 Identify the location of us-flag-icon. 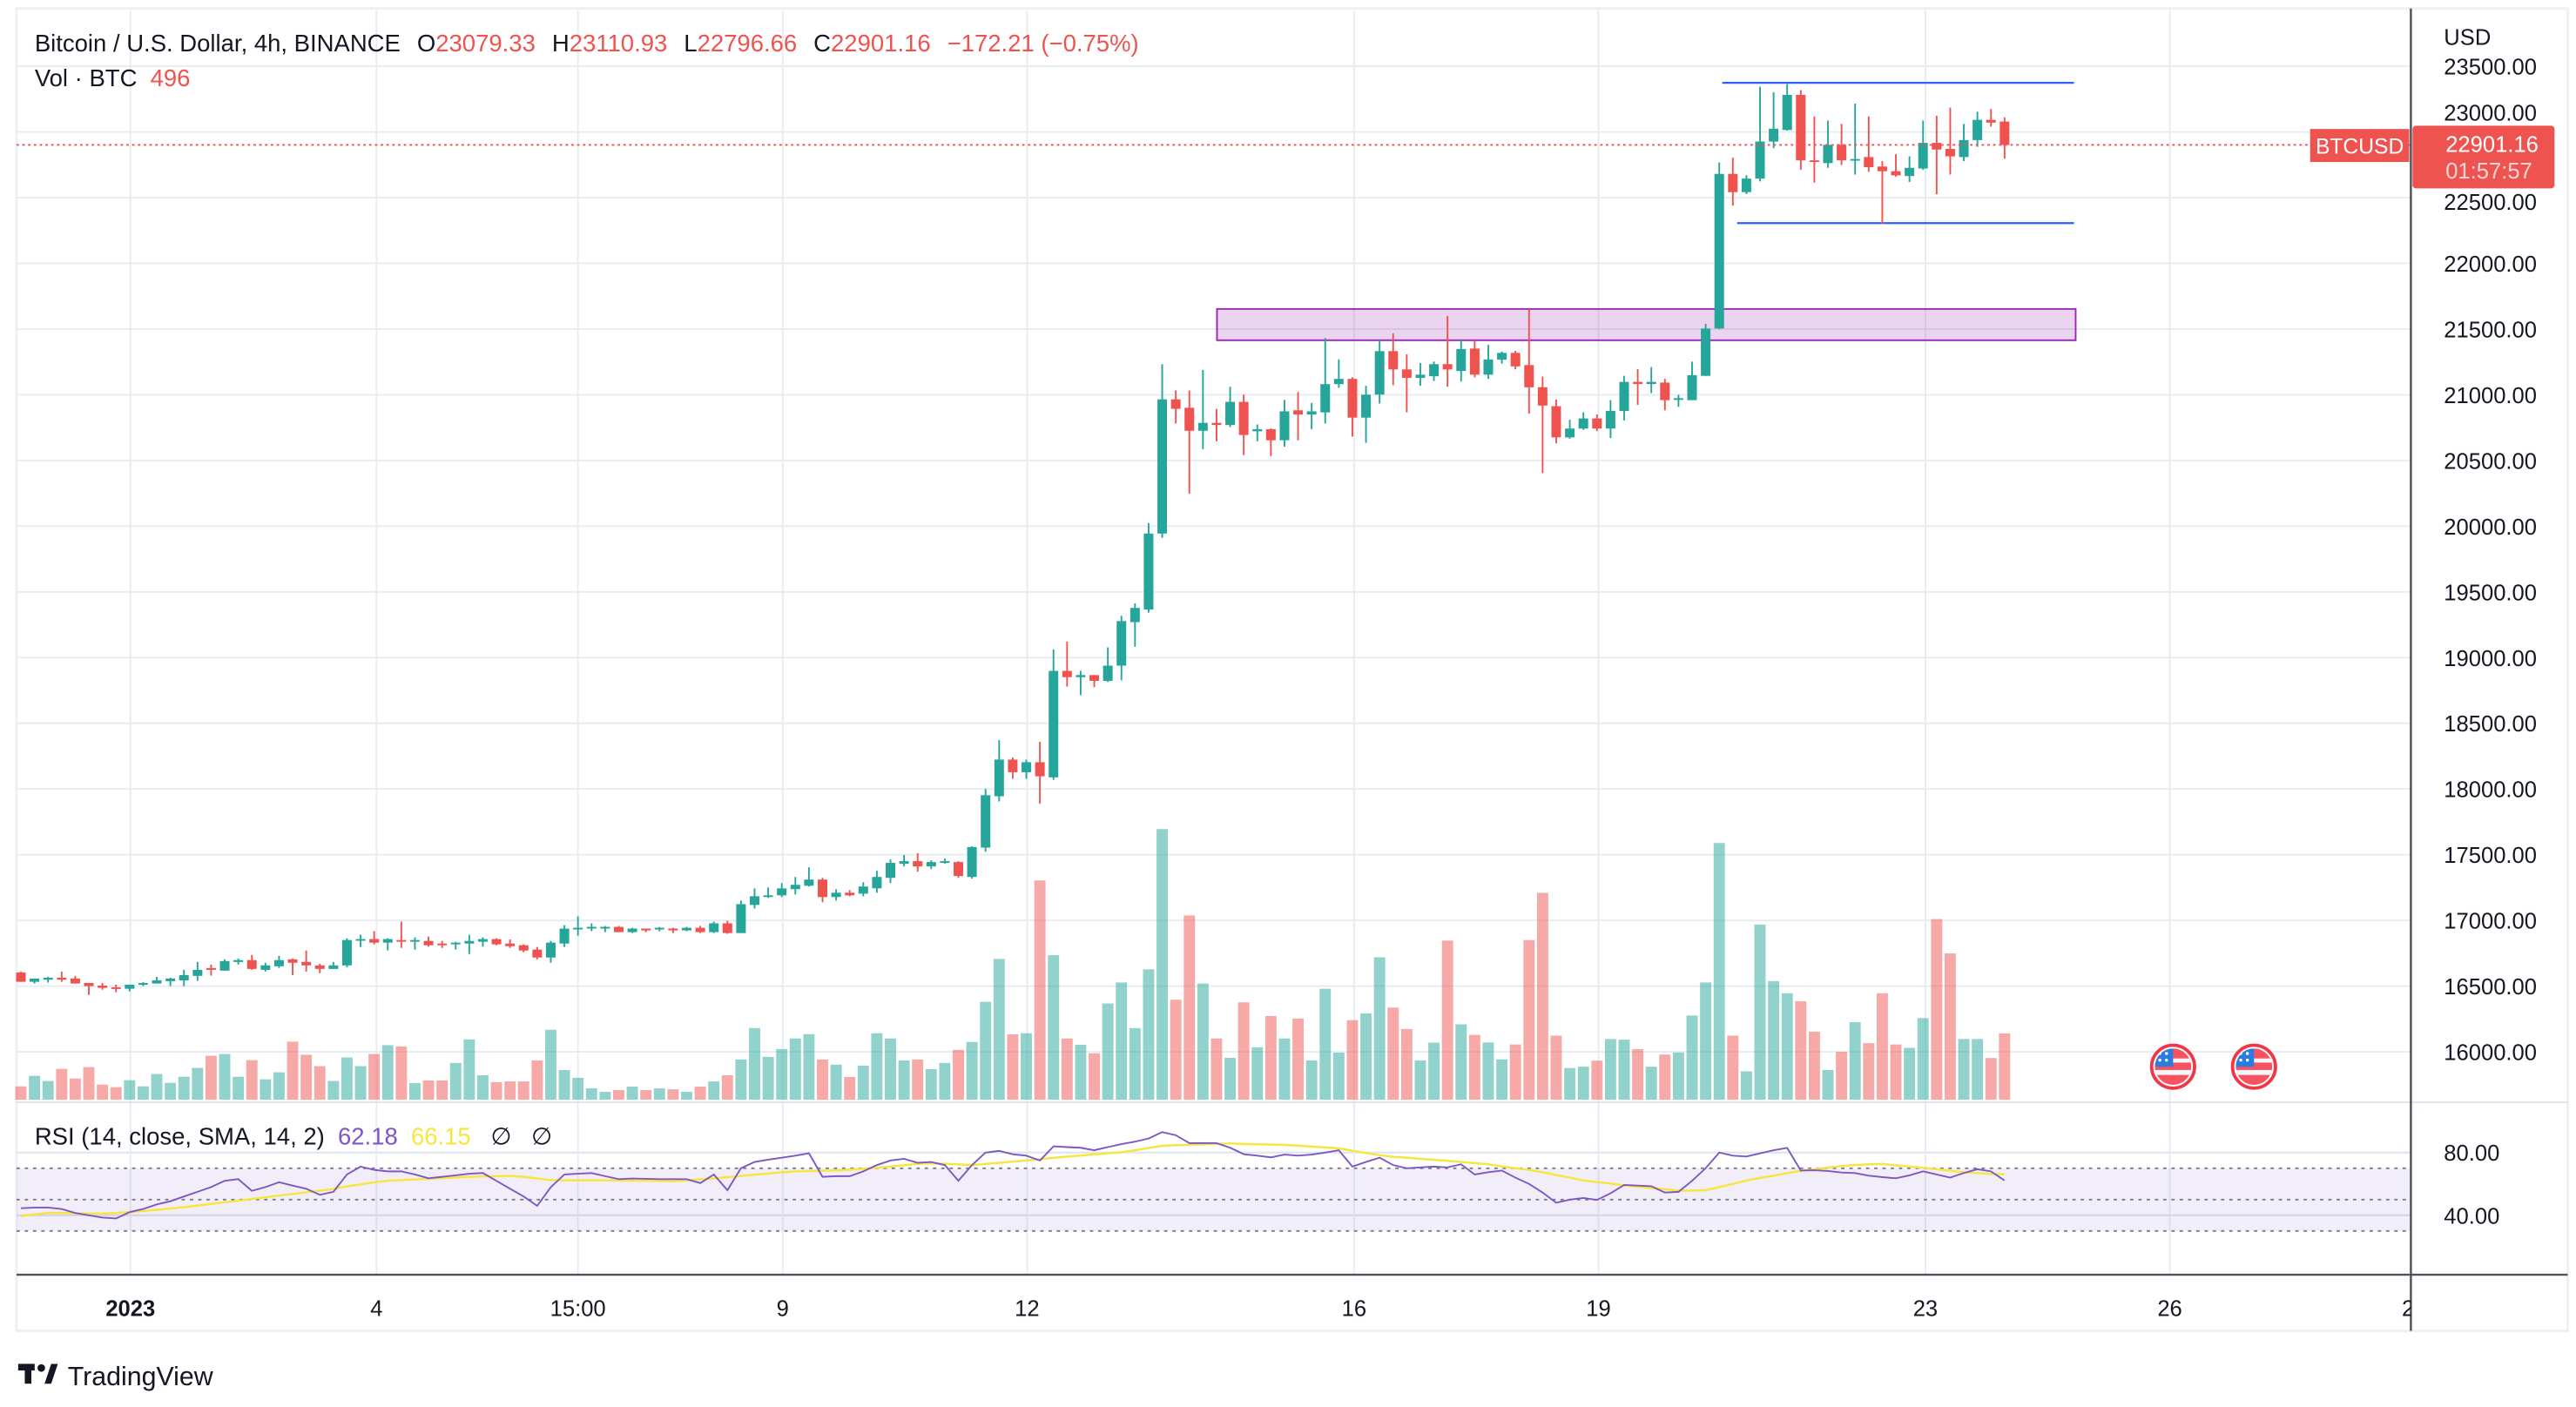
(2173, 1067).